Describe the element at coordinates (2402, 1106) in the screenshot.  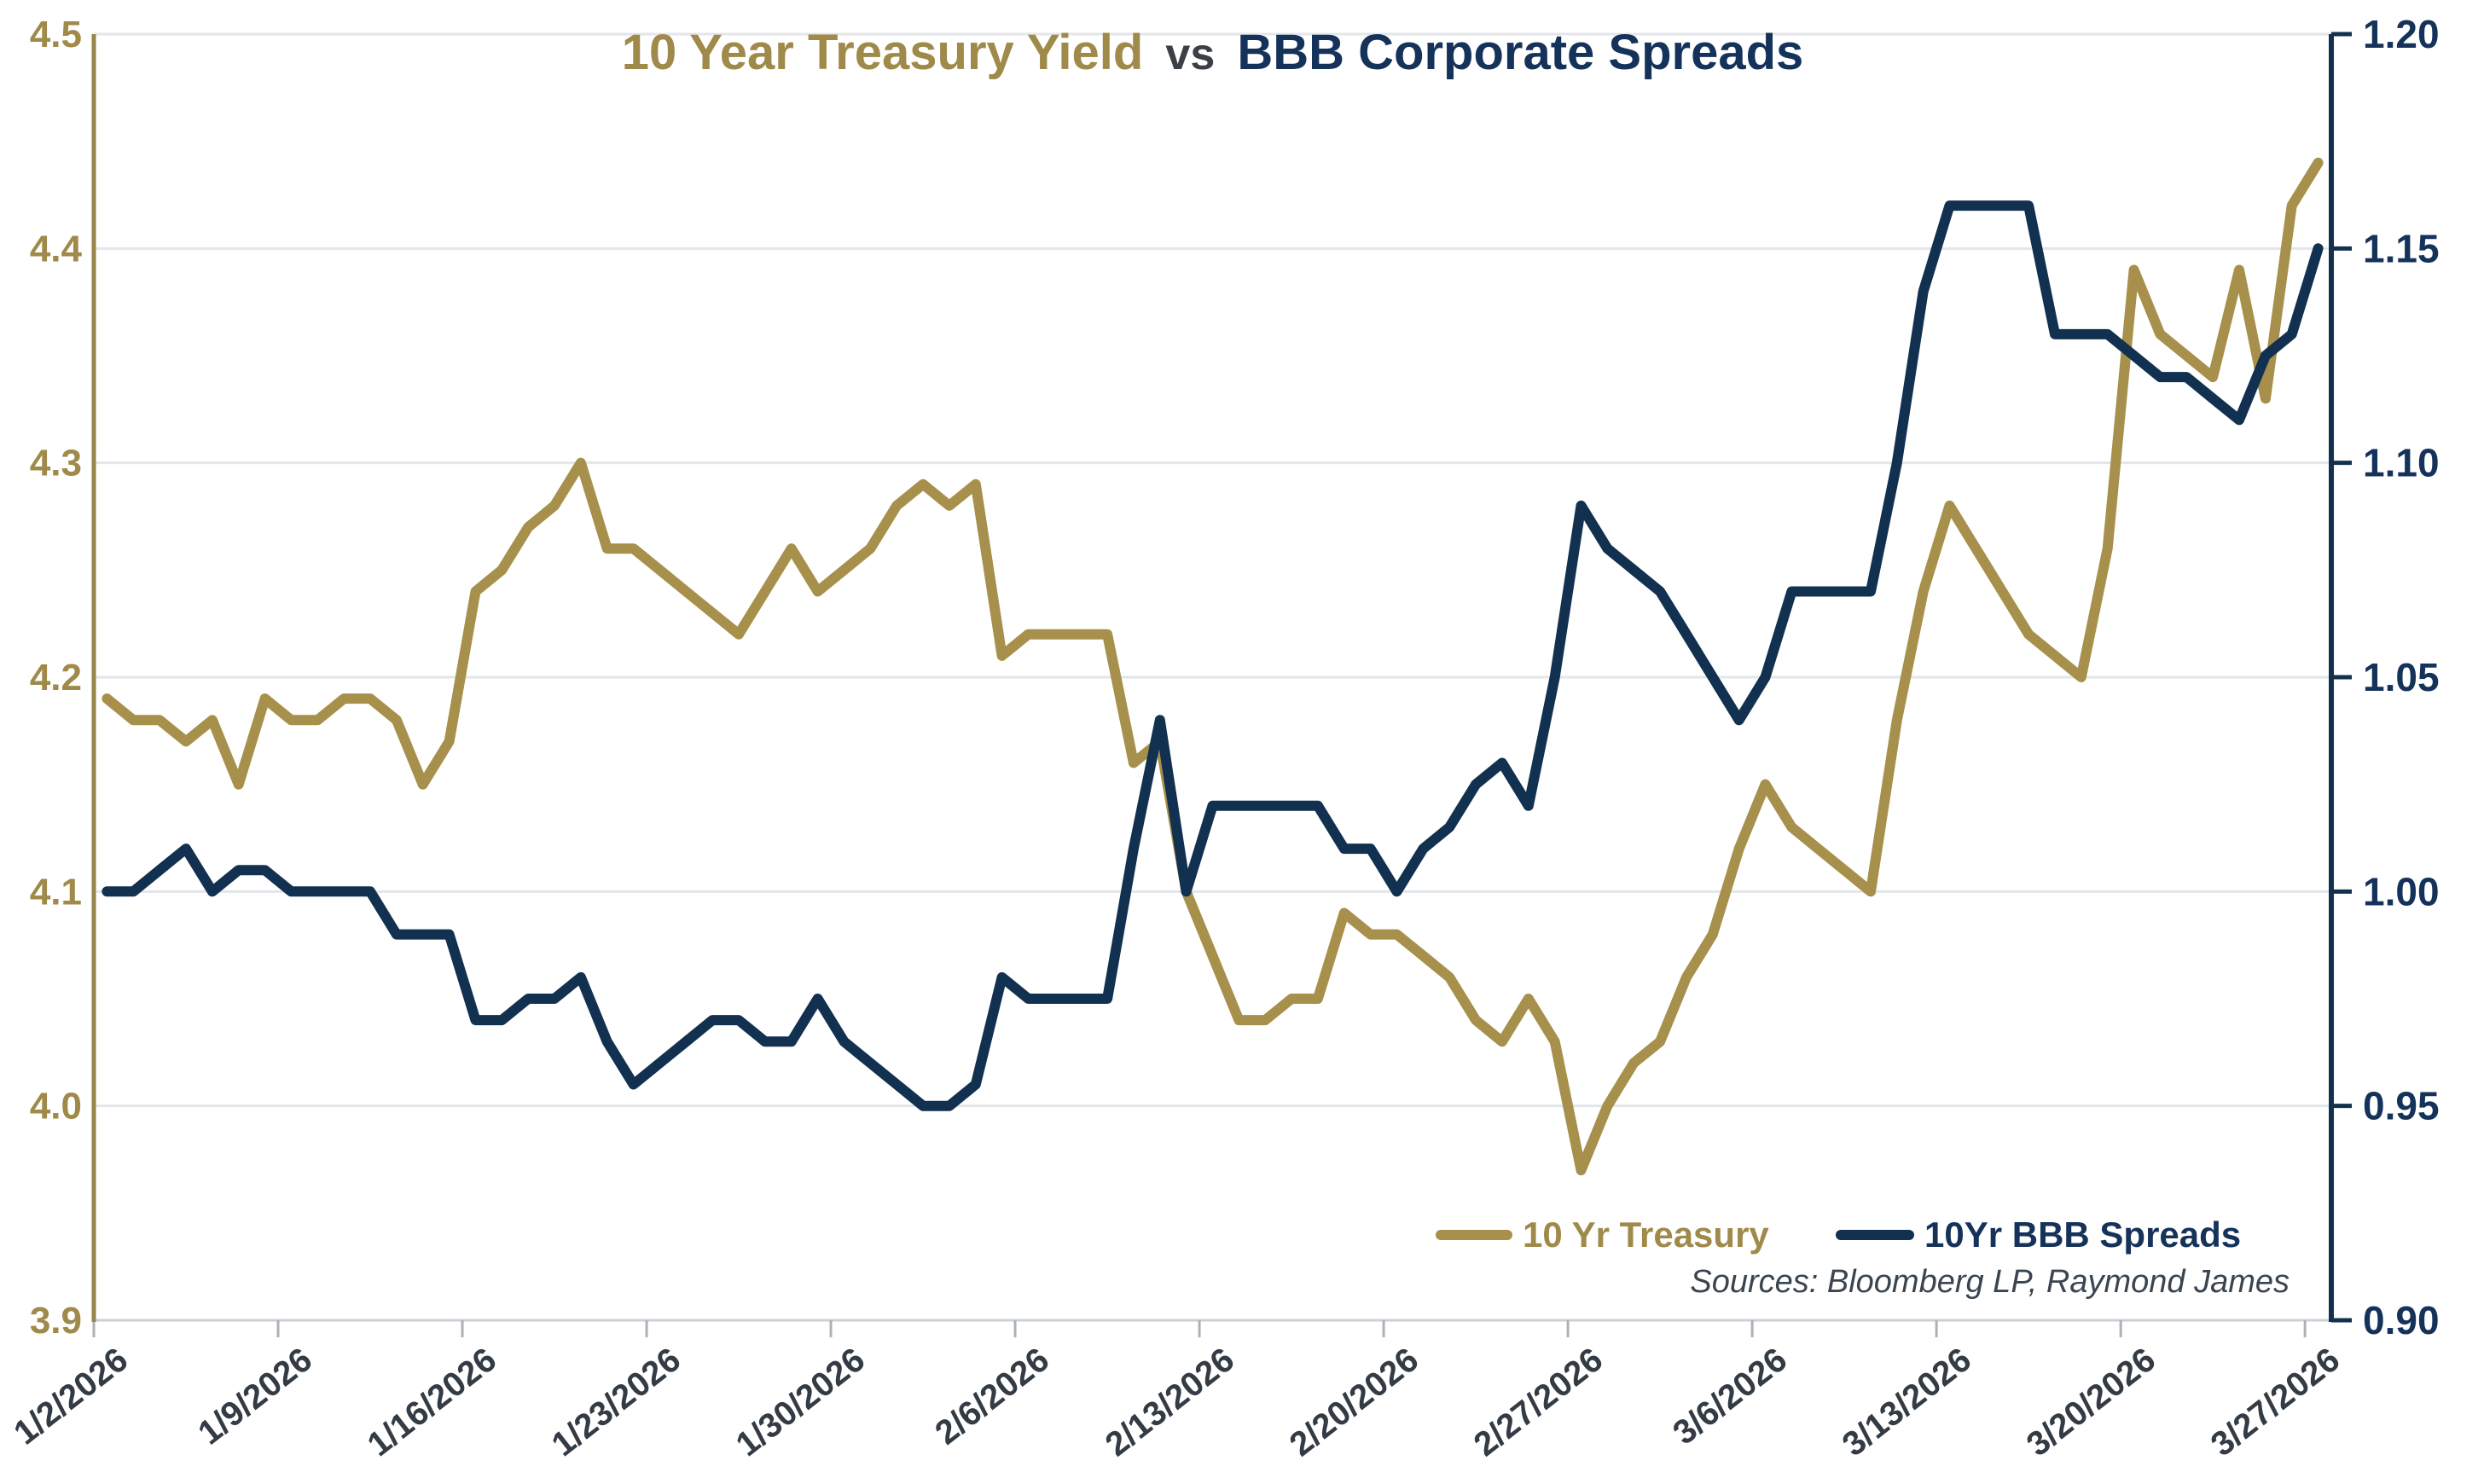
I see `right-axis-tick-label: 0.95` at that location.